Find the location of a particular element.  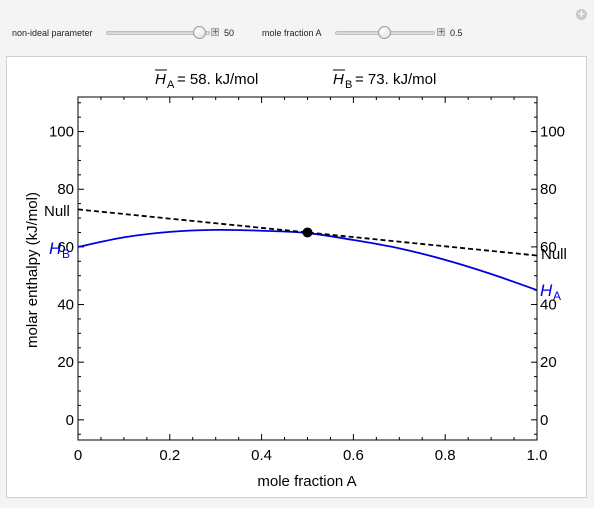

partial-molar-enthalpy-A: H A = 58. kJ/mol is located at coordinates (206, 80).